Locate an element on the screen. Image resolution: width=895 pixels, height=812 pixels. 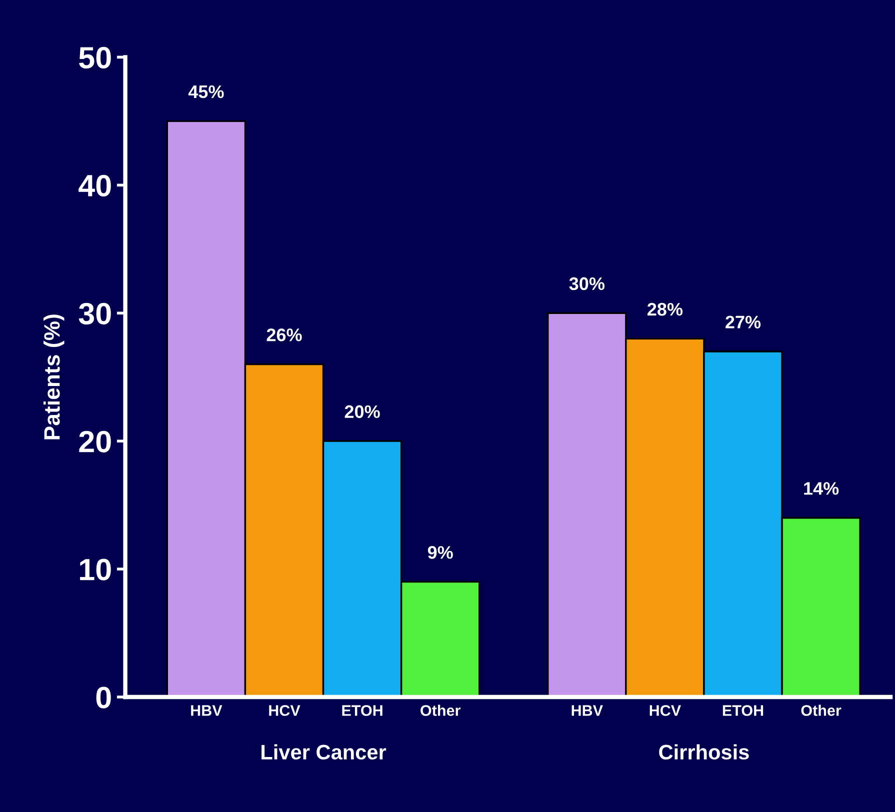
data-label: 27% is located at coordinates (743, 322).